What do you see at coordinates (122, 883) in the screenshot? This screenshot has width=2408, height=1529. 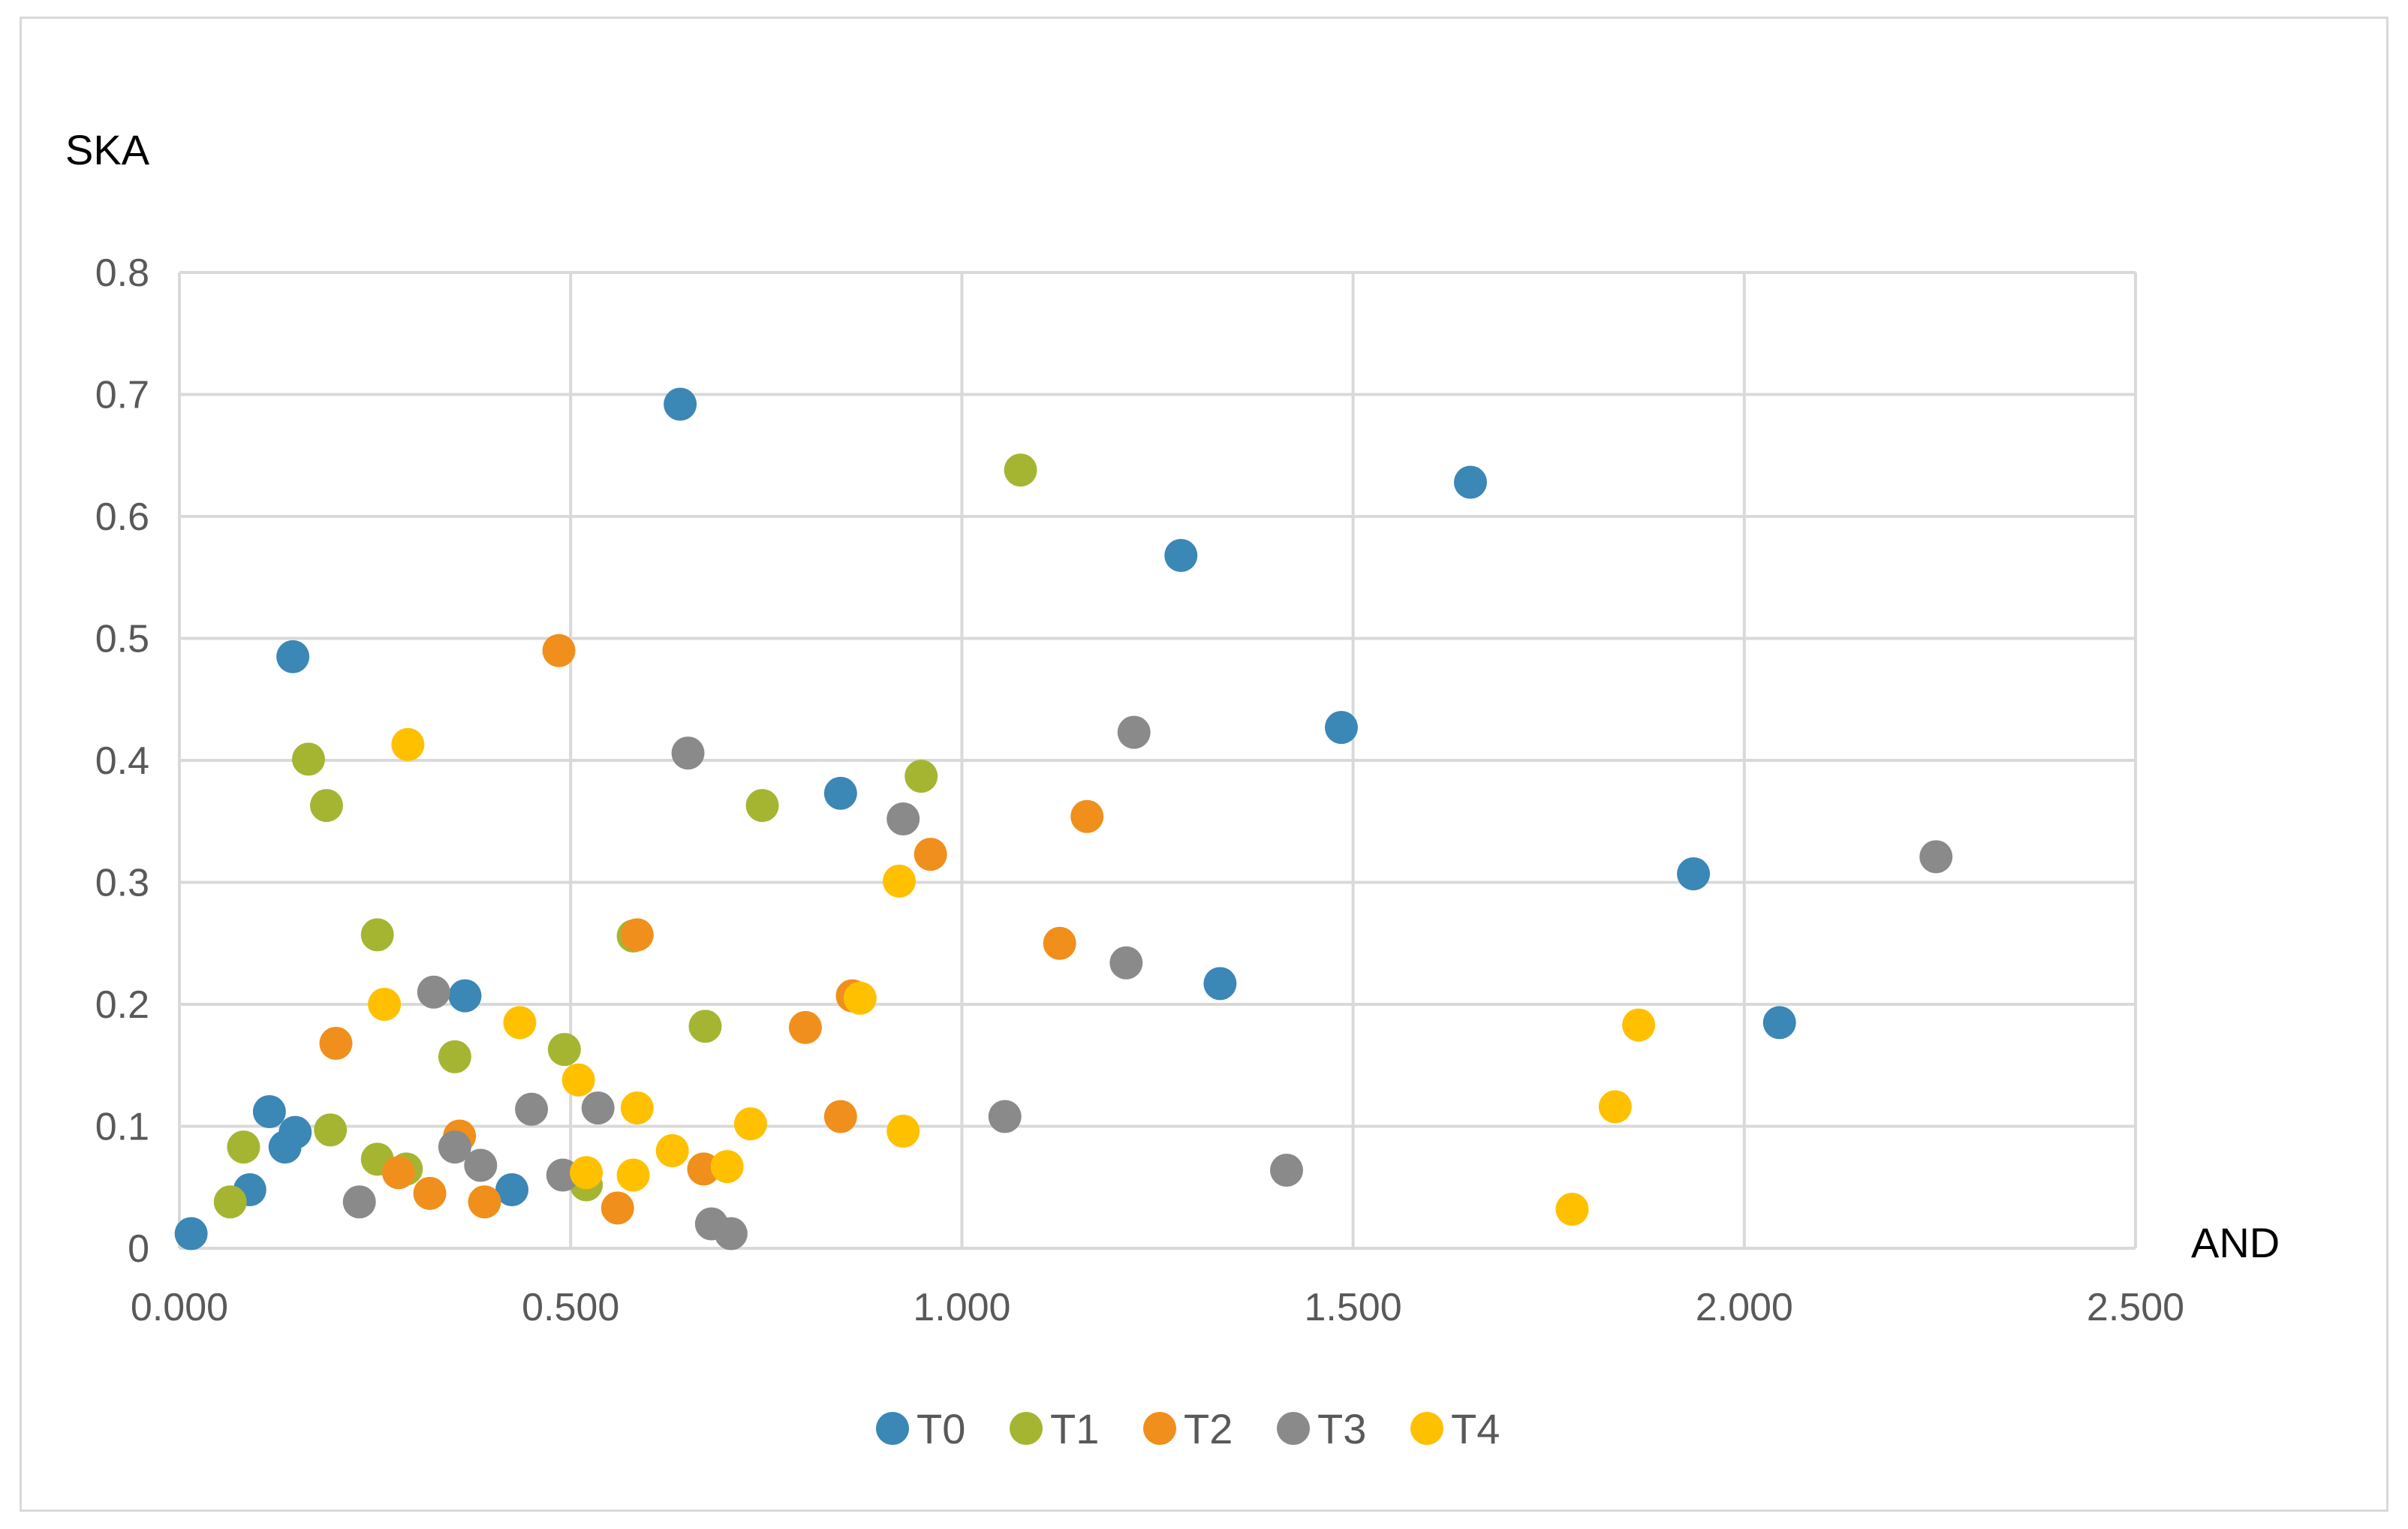 I see `y-tick-label: 0.3` at bounding box center [122, 883].